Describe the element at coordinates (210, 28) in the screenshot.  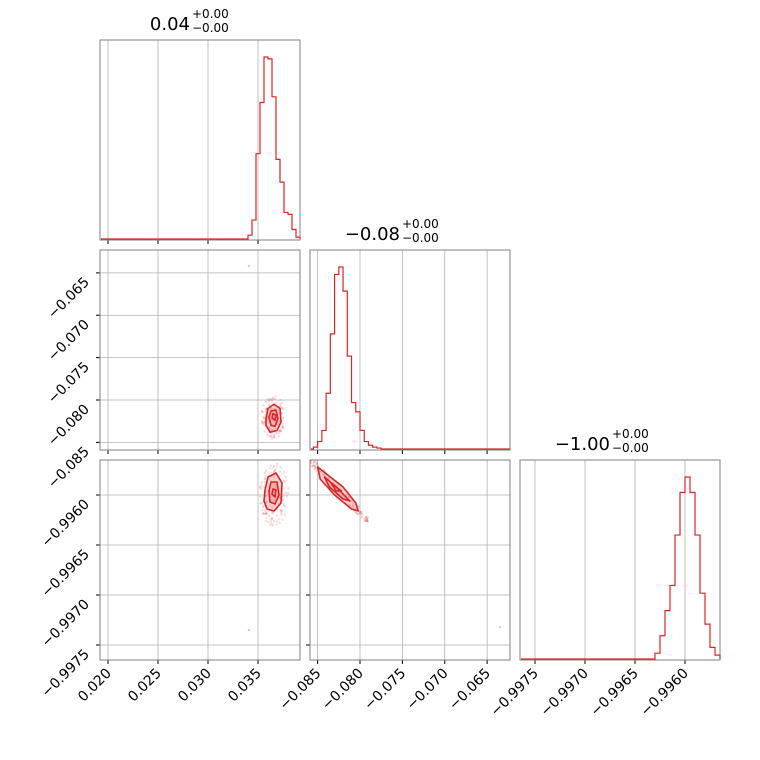
I see `param-title-err-minus: −0.00` at that location.